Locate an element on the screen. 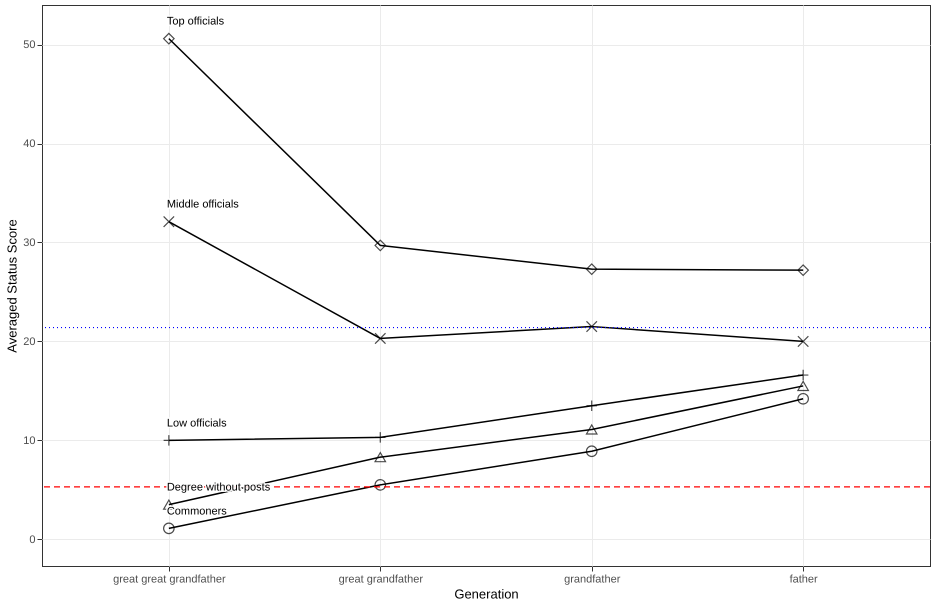 This screenshot has width=936, height=606. series-label: Commoners is located at coordinates (197, 511).